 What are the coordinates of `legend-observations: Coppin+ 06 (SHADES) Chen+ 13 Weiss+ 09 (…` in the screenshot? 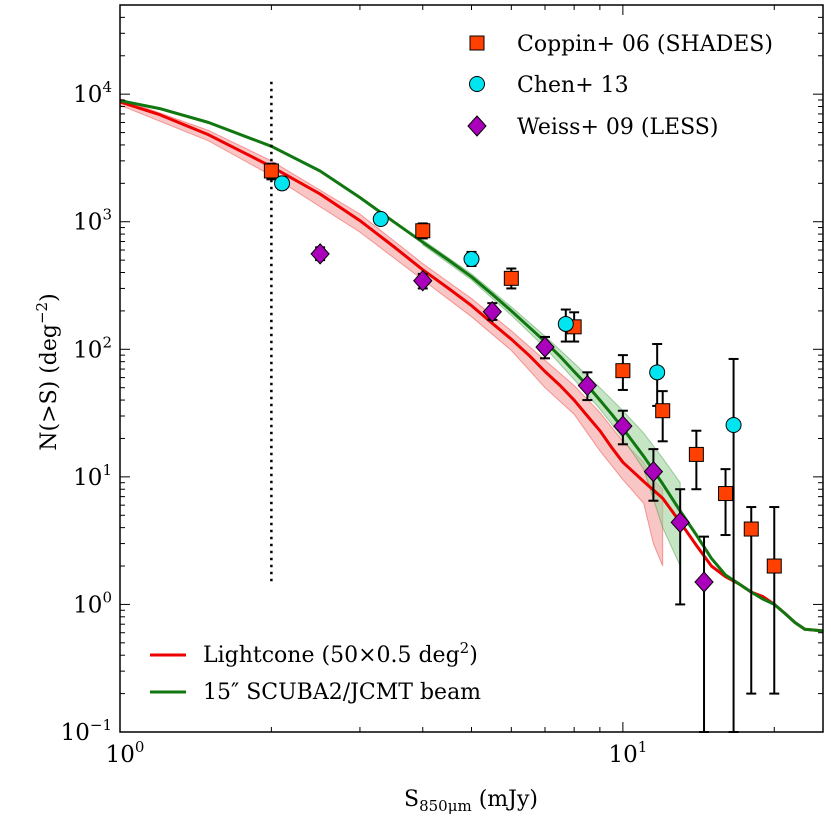 It's located at (620, 86).